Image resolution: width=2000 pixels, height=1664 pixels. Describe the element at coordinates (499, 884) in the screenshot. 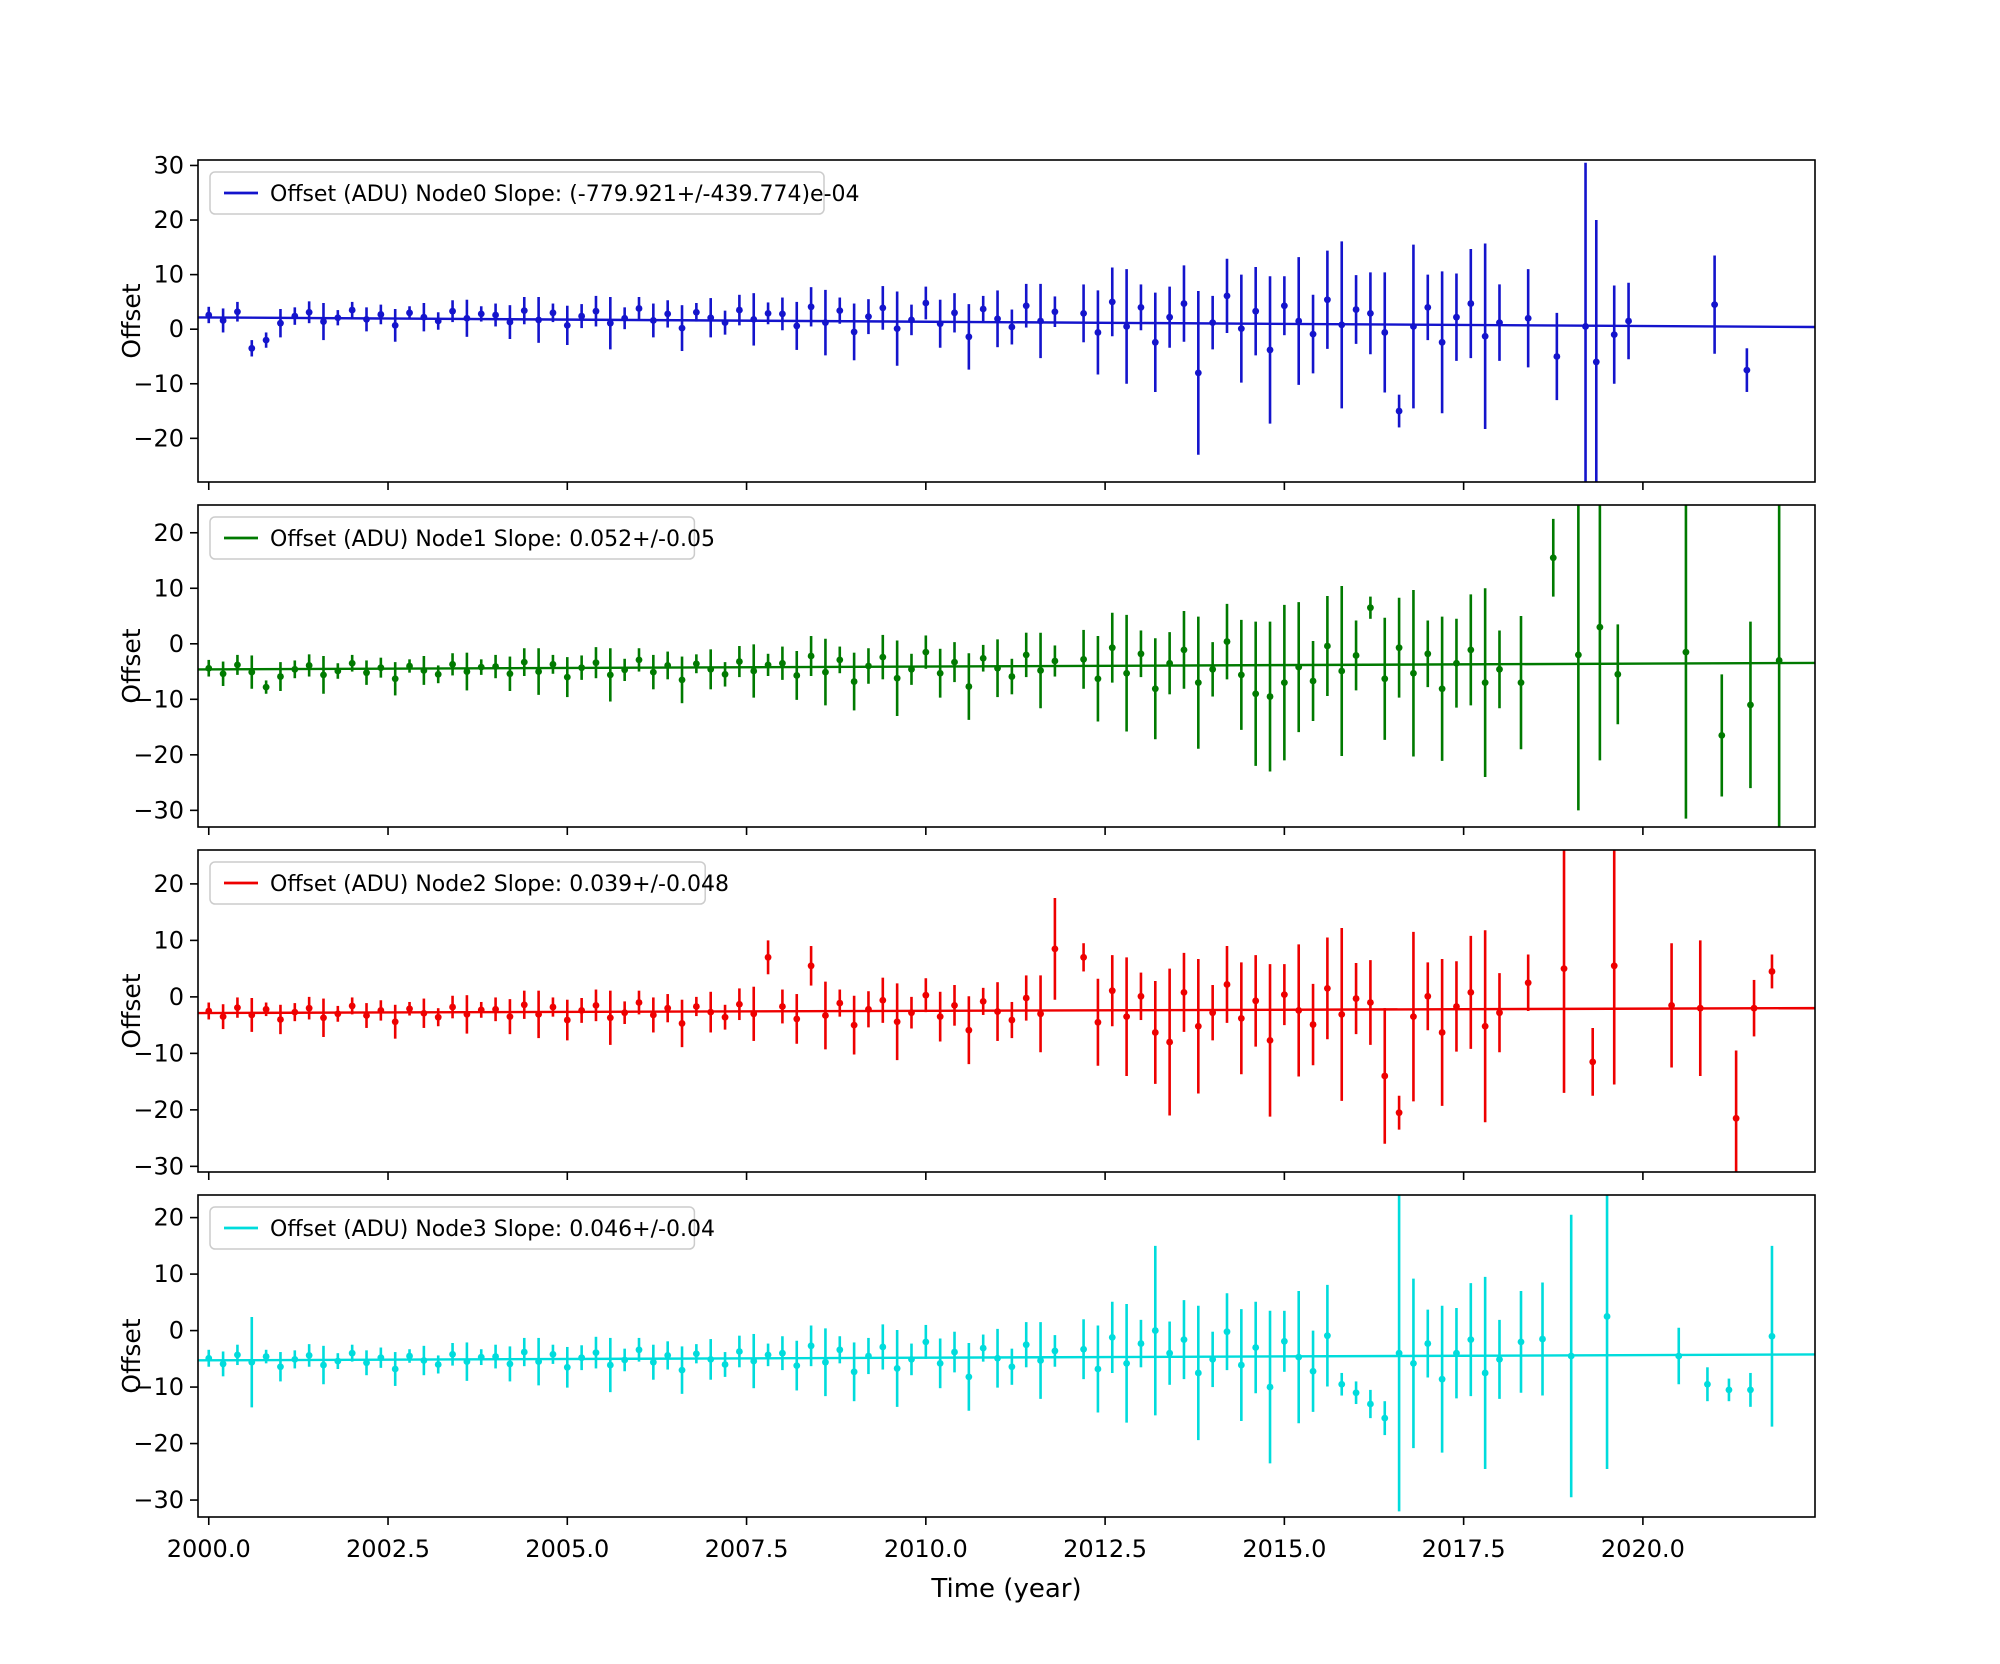

I see `legend-label: Offset (ADU) Node2 Slope: 0.039+/-0.048` at that location.